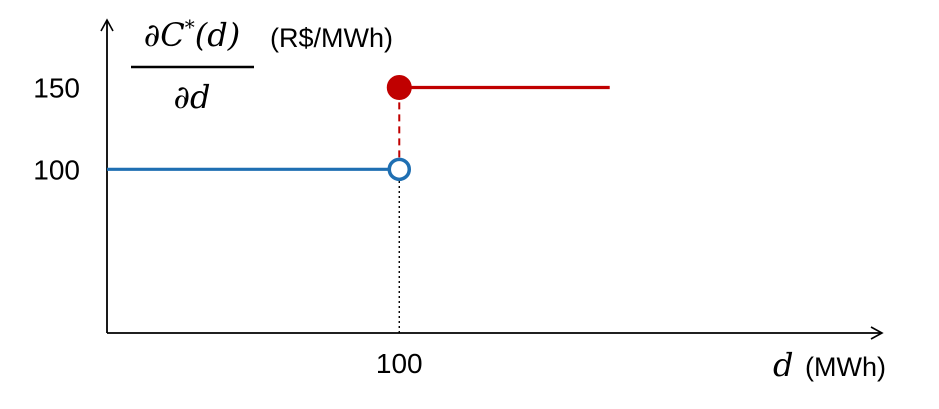 Image resolution: width=939 pixels, height=409 pixels. Describe the element at coordinates (399, 169) in the screenshot. I see `open-circle-marker` at that location.